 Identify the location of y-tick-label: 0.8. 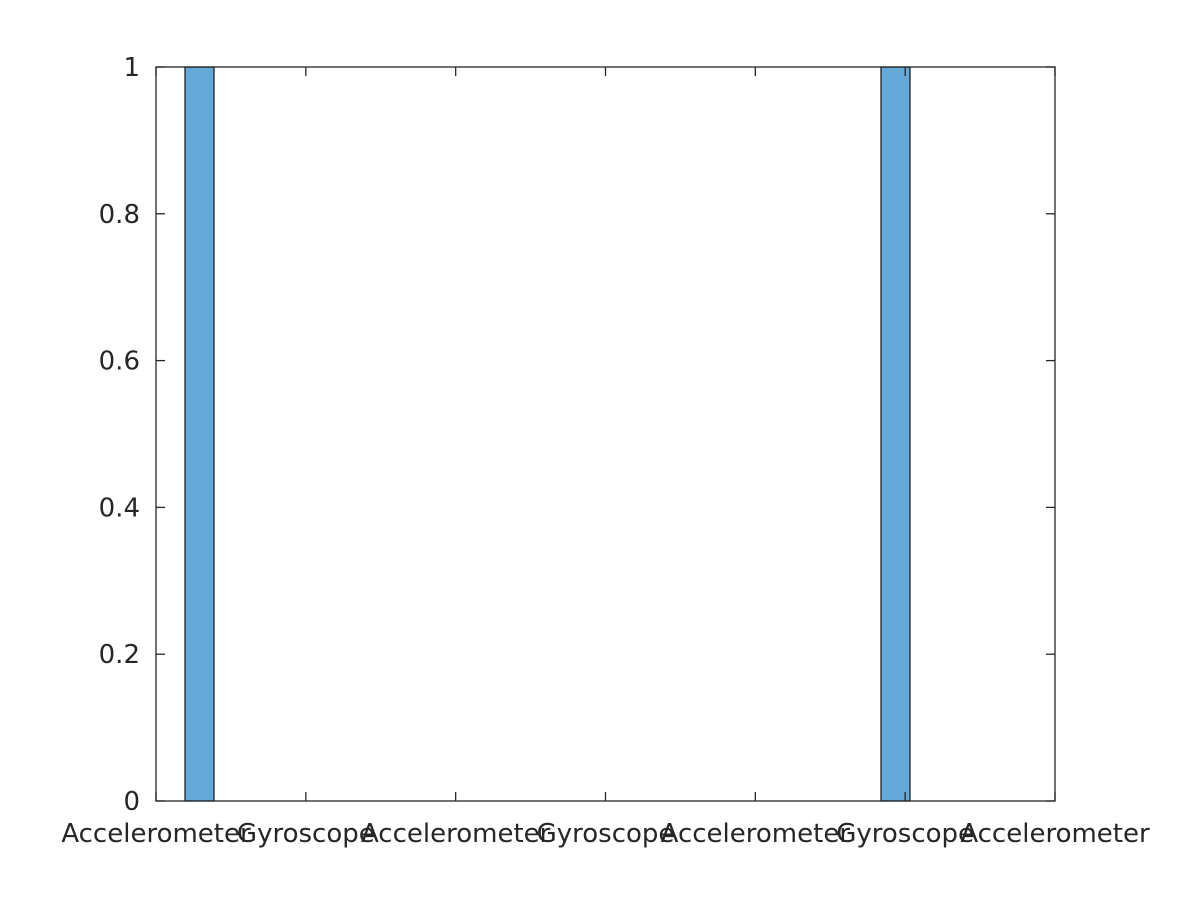
(119, 215).